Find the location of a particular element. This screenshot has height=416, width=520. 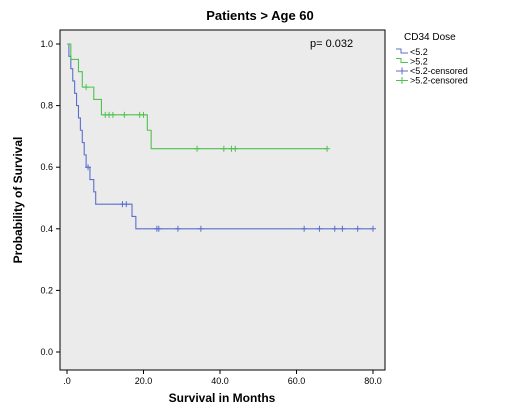

legend-item: <5.2 is located at coordinates (412, 52).